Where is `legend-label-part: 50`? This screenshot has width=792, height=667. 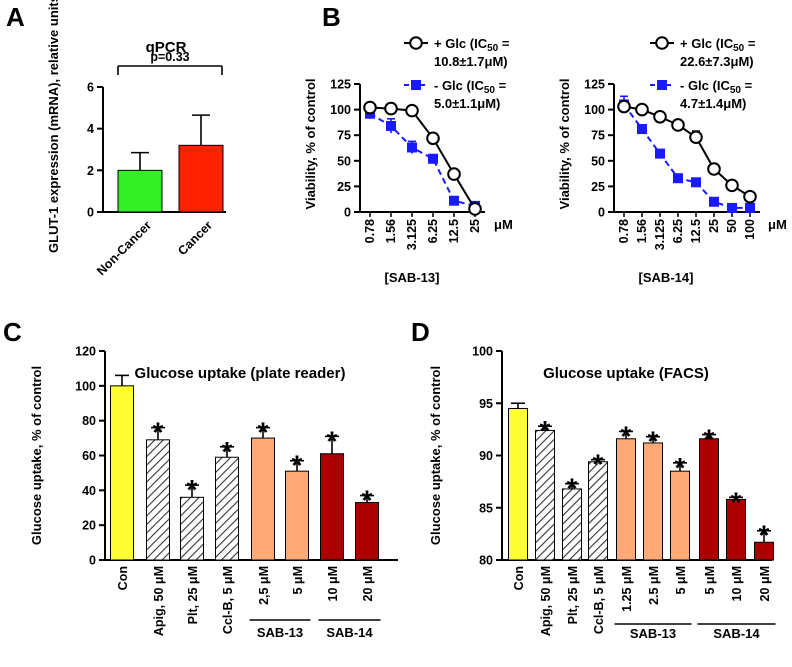
legend-label-part: 50 is located at coordinates (493, 48).